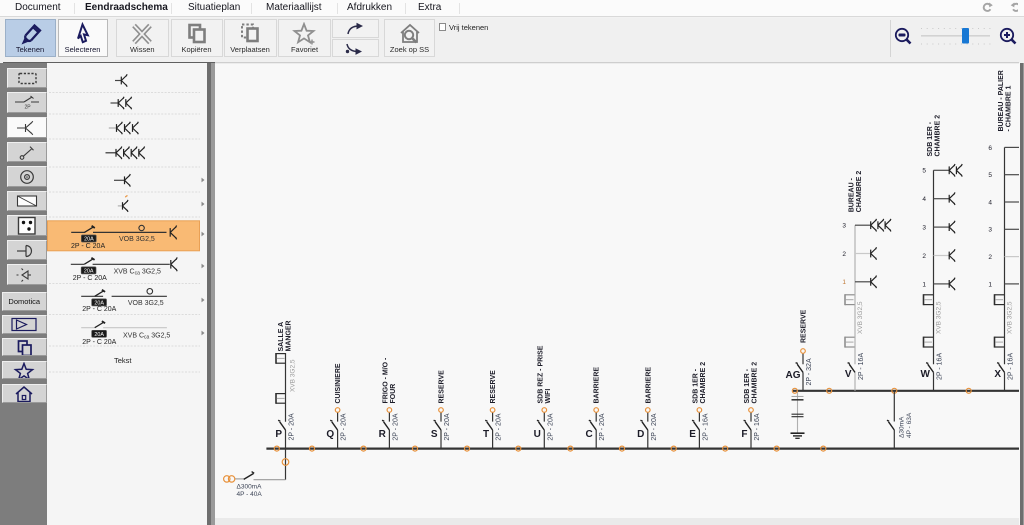 This screenshot has width=1024, height=525. What do you see at coordinates (852, 194) in the screenshot?
I see `svg-text: BUREAU -` at bounding box center [852, 194].